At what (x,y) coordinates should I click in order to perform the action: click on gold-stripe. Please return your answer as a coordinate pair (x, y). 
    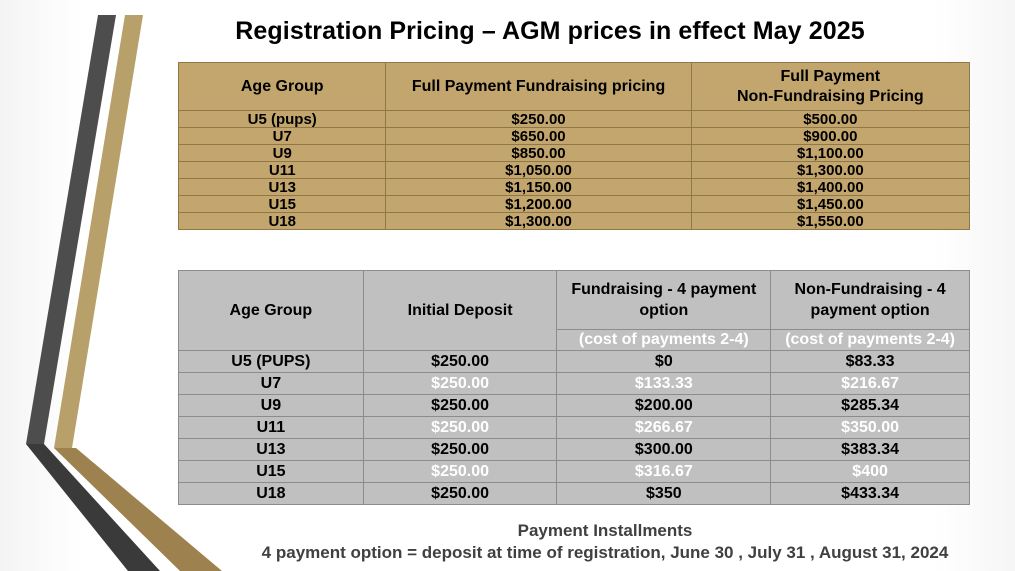
    Looking at the image, I should click on (98, 231).